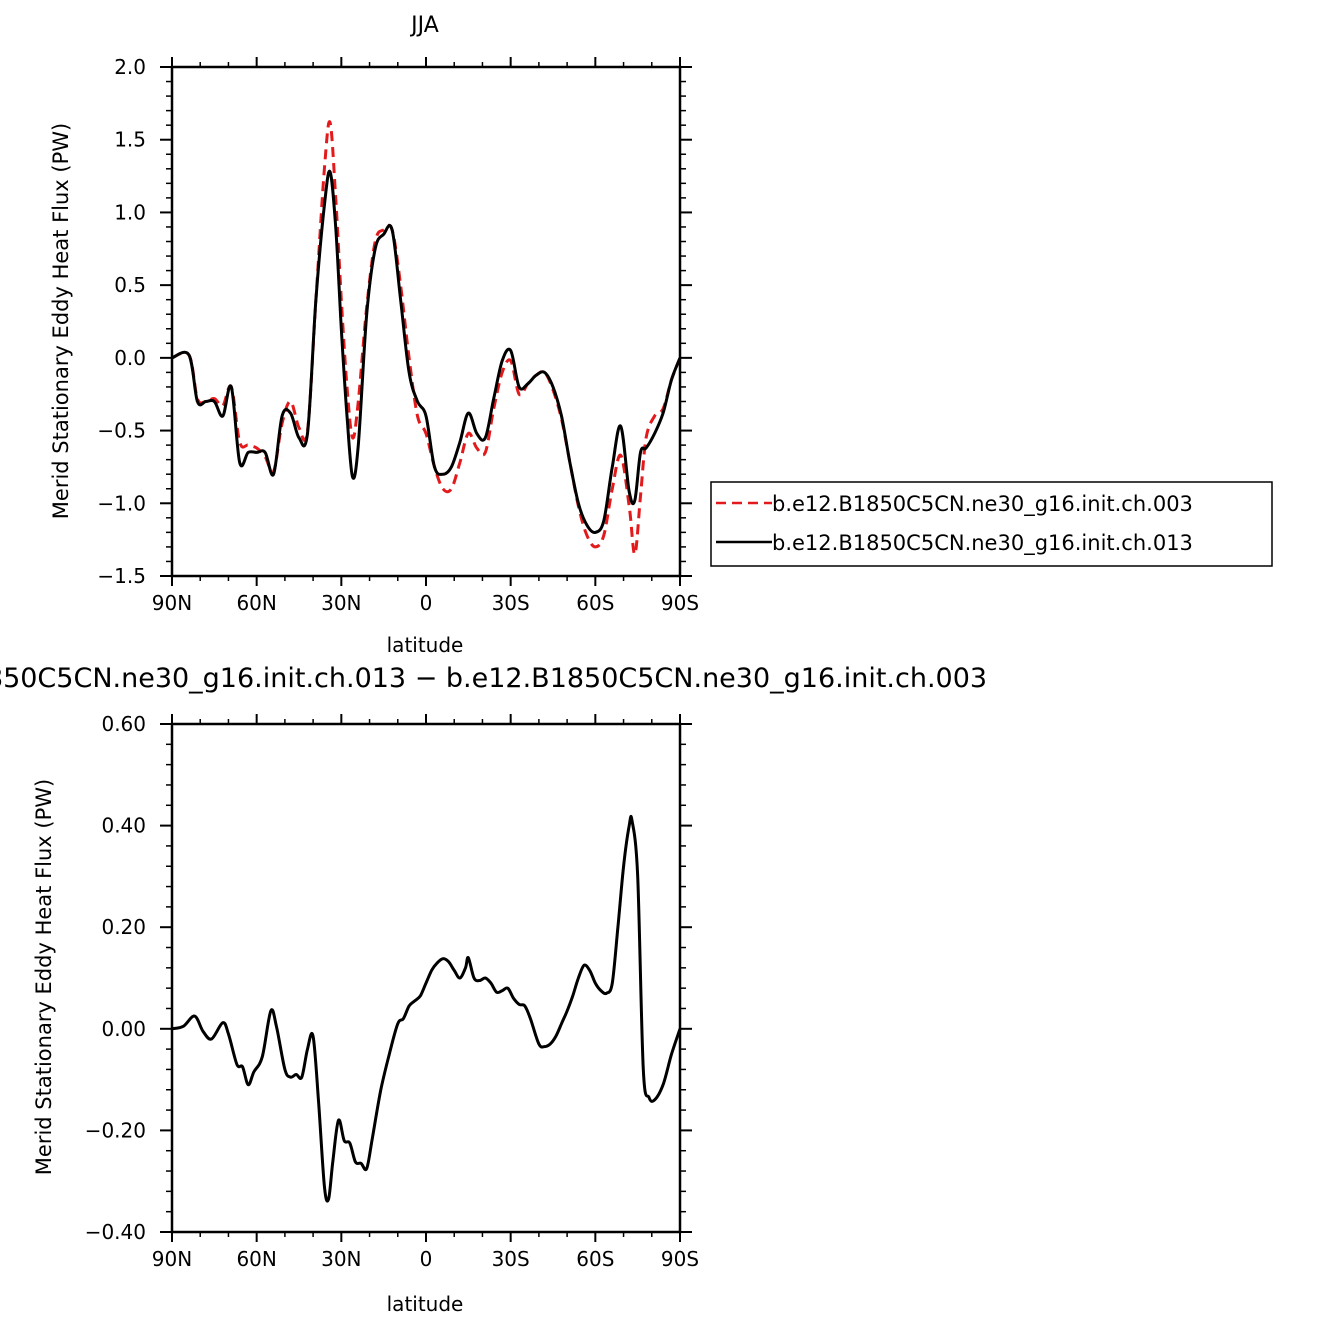  What do you see at coordinates (130, 67) in the screenshot?
I see `top-y-tick-label: 2.0` at bounding box center [130, 67].